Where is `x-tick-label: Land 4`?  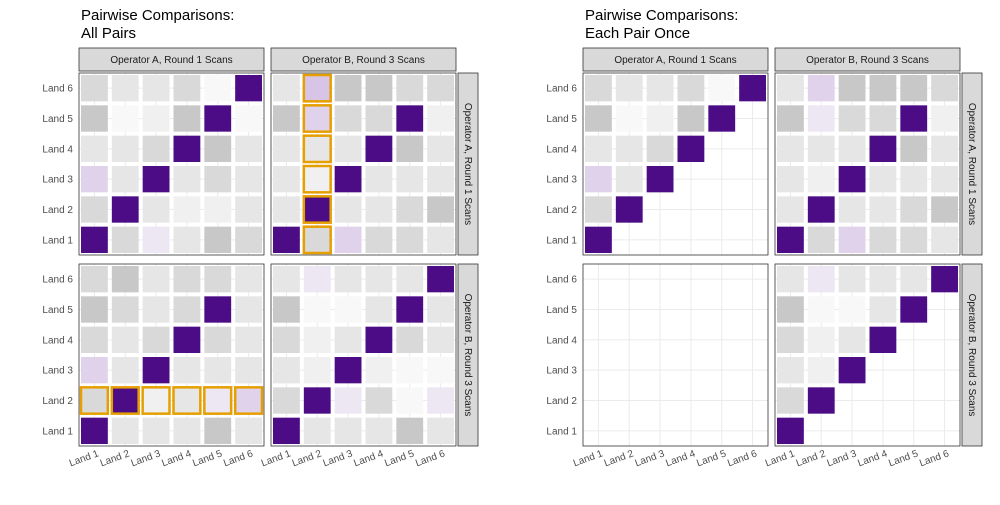 x-tick-label: Land 4 is located at coordinates (872, 458).